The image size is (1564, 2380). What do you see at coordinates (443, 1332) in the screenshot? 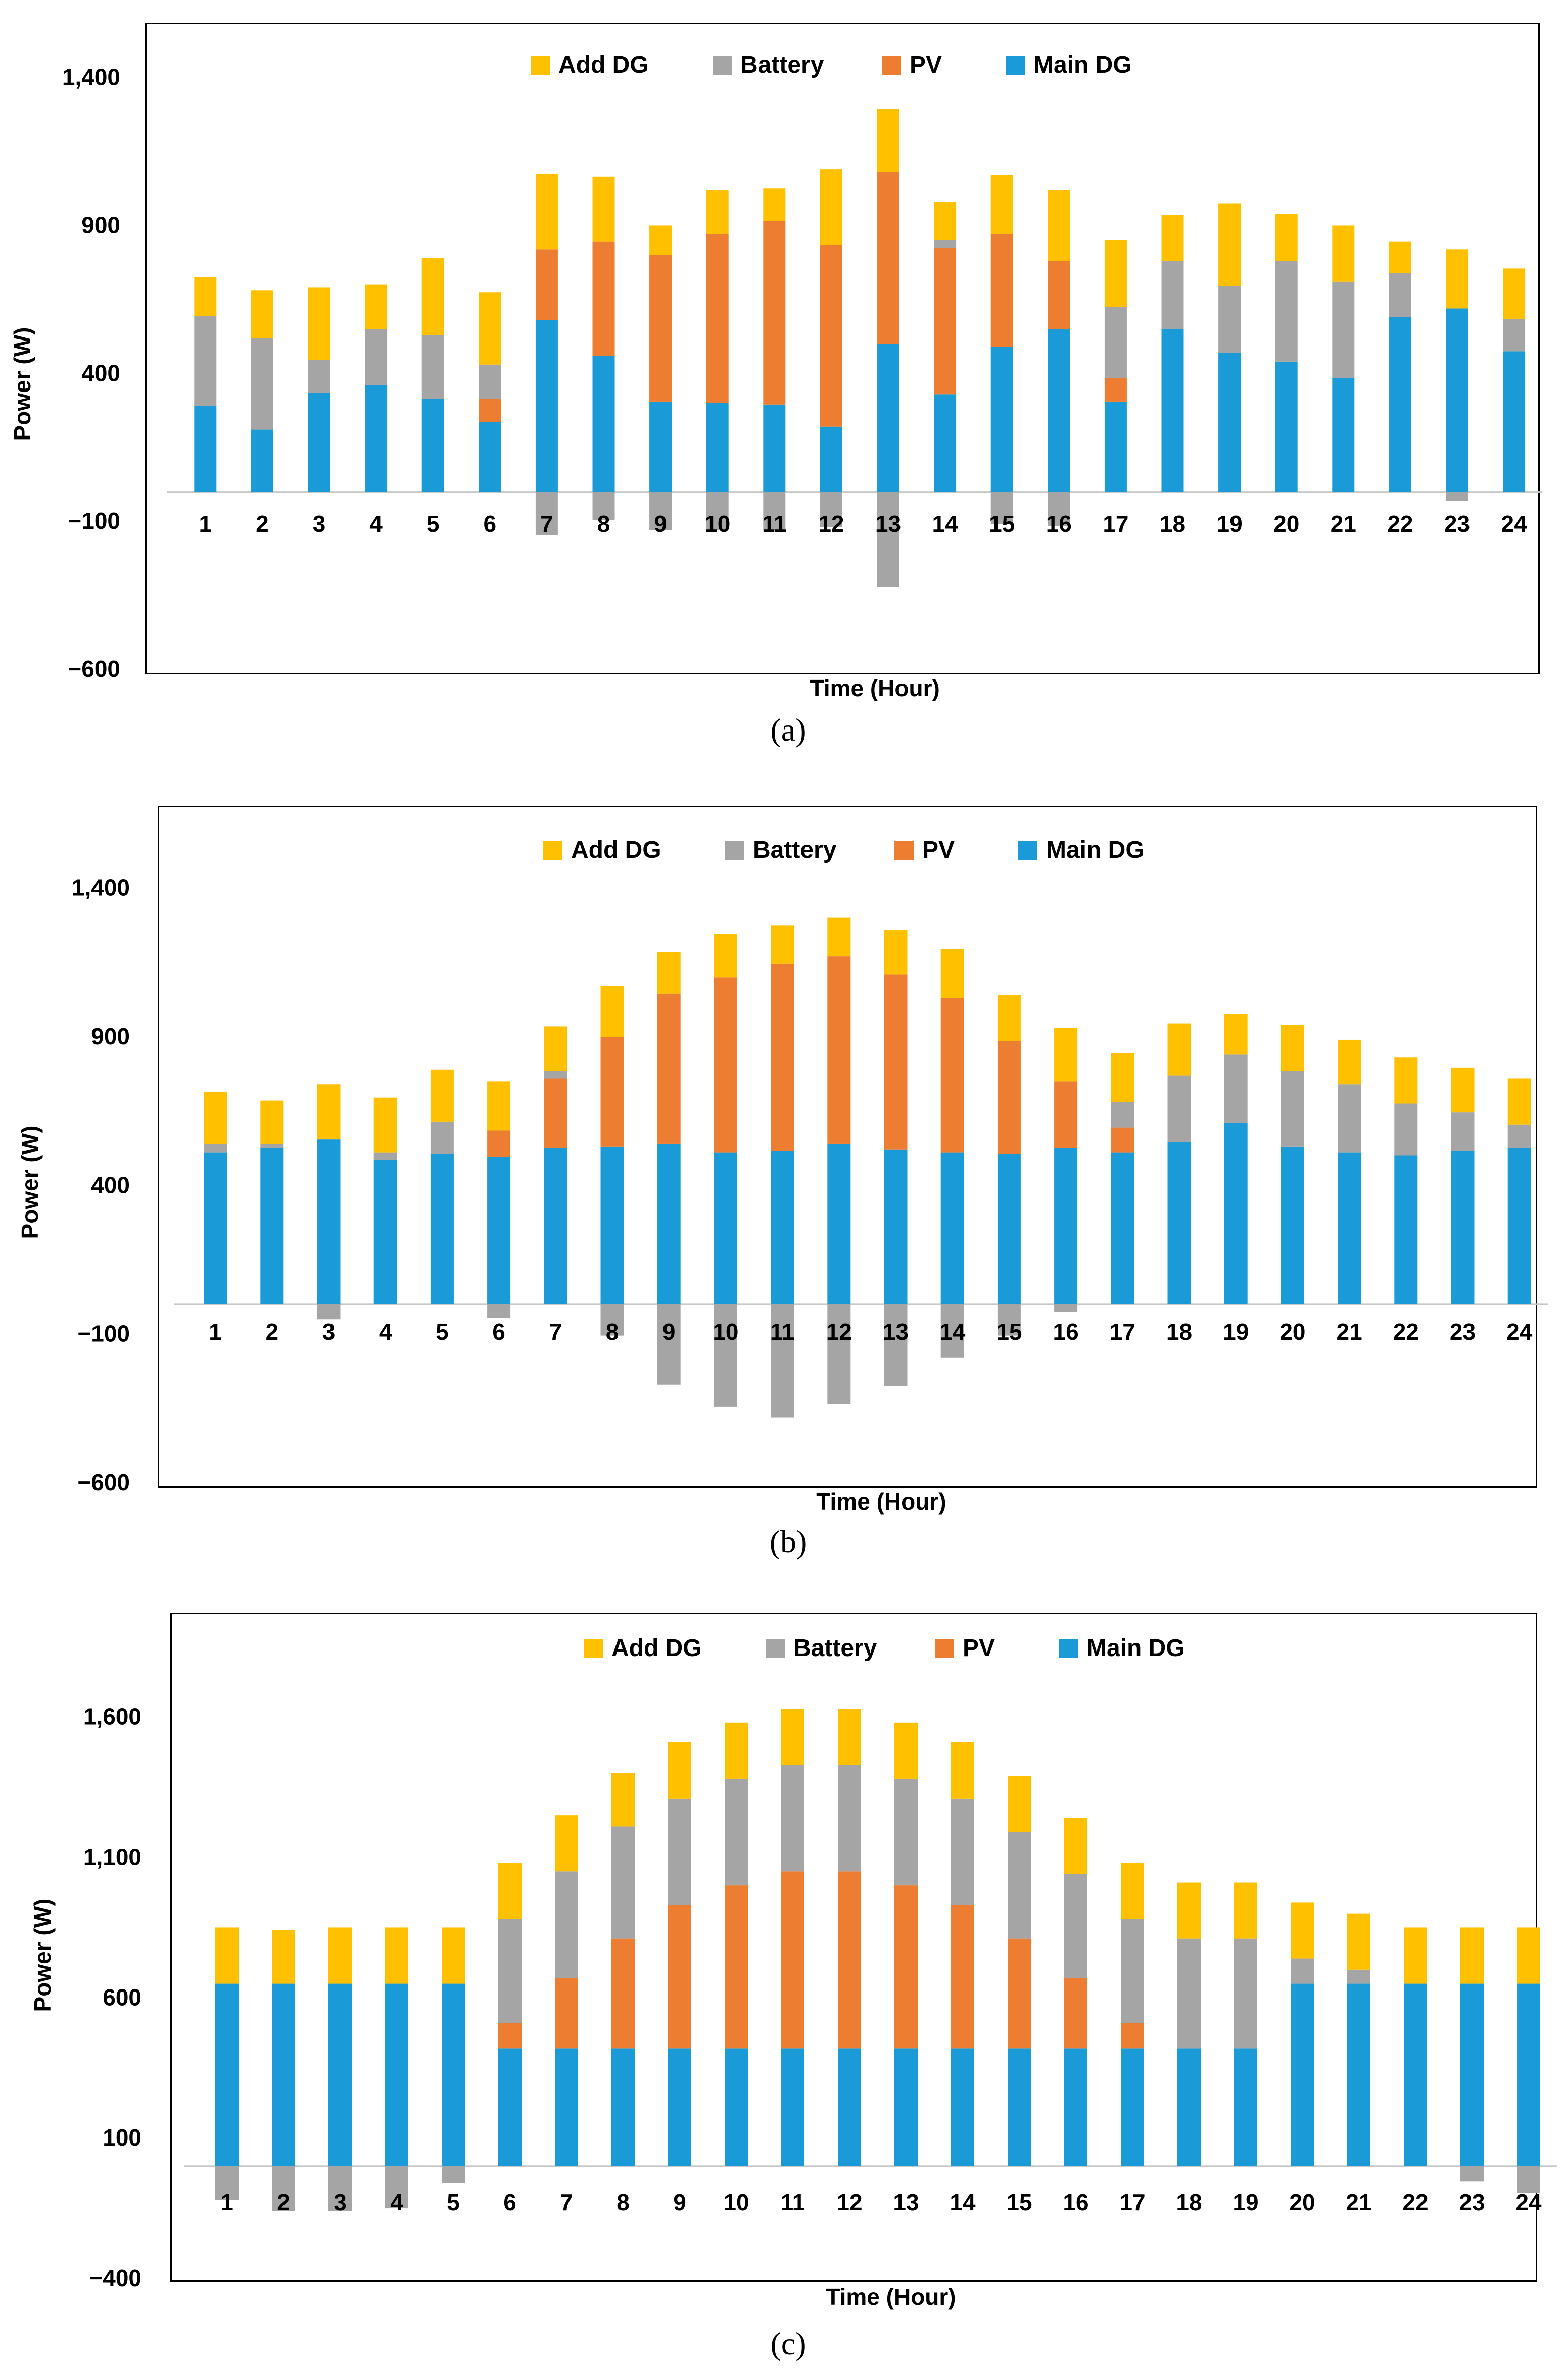
I see `x-tick-label-b-5: 5` at bounding box center [443, 1332].